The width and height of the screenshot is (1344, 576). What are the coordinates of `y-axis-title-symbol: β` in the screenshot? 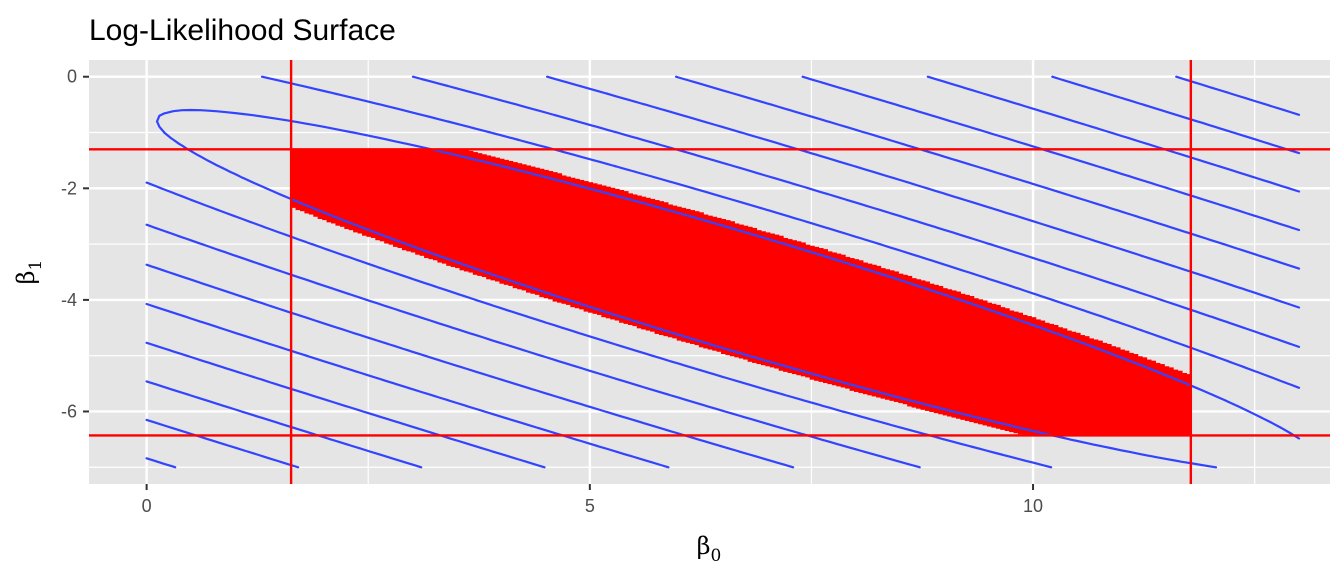 It's located at (26, 277).